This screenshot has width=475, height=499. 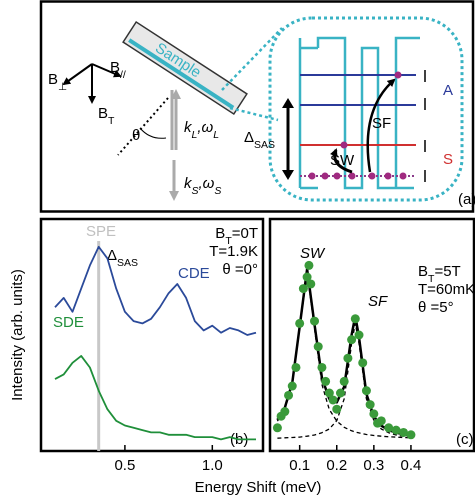 What do you see at coordinates (62, 87) in the screenshot?
I see `subscript: ⊥` at bounding box center [62, 87].